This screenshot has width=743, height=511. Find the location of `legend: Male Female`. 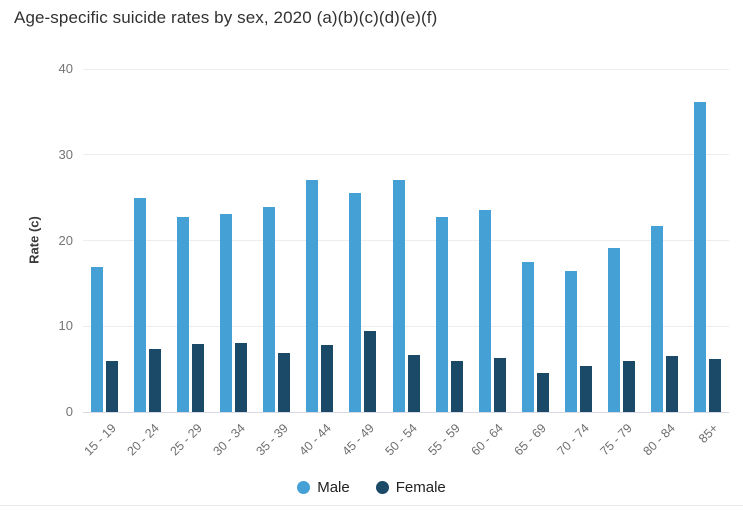

legend: Male Female is located at coordinates (371, 487).